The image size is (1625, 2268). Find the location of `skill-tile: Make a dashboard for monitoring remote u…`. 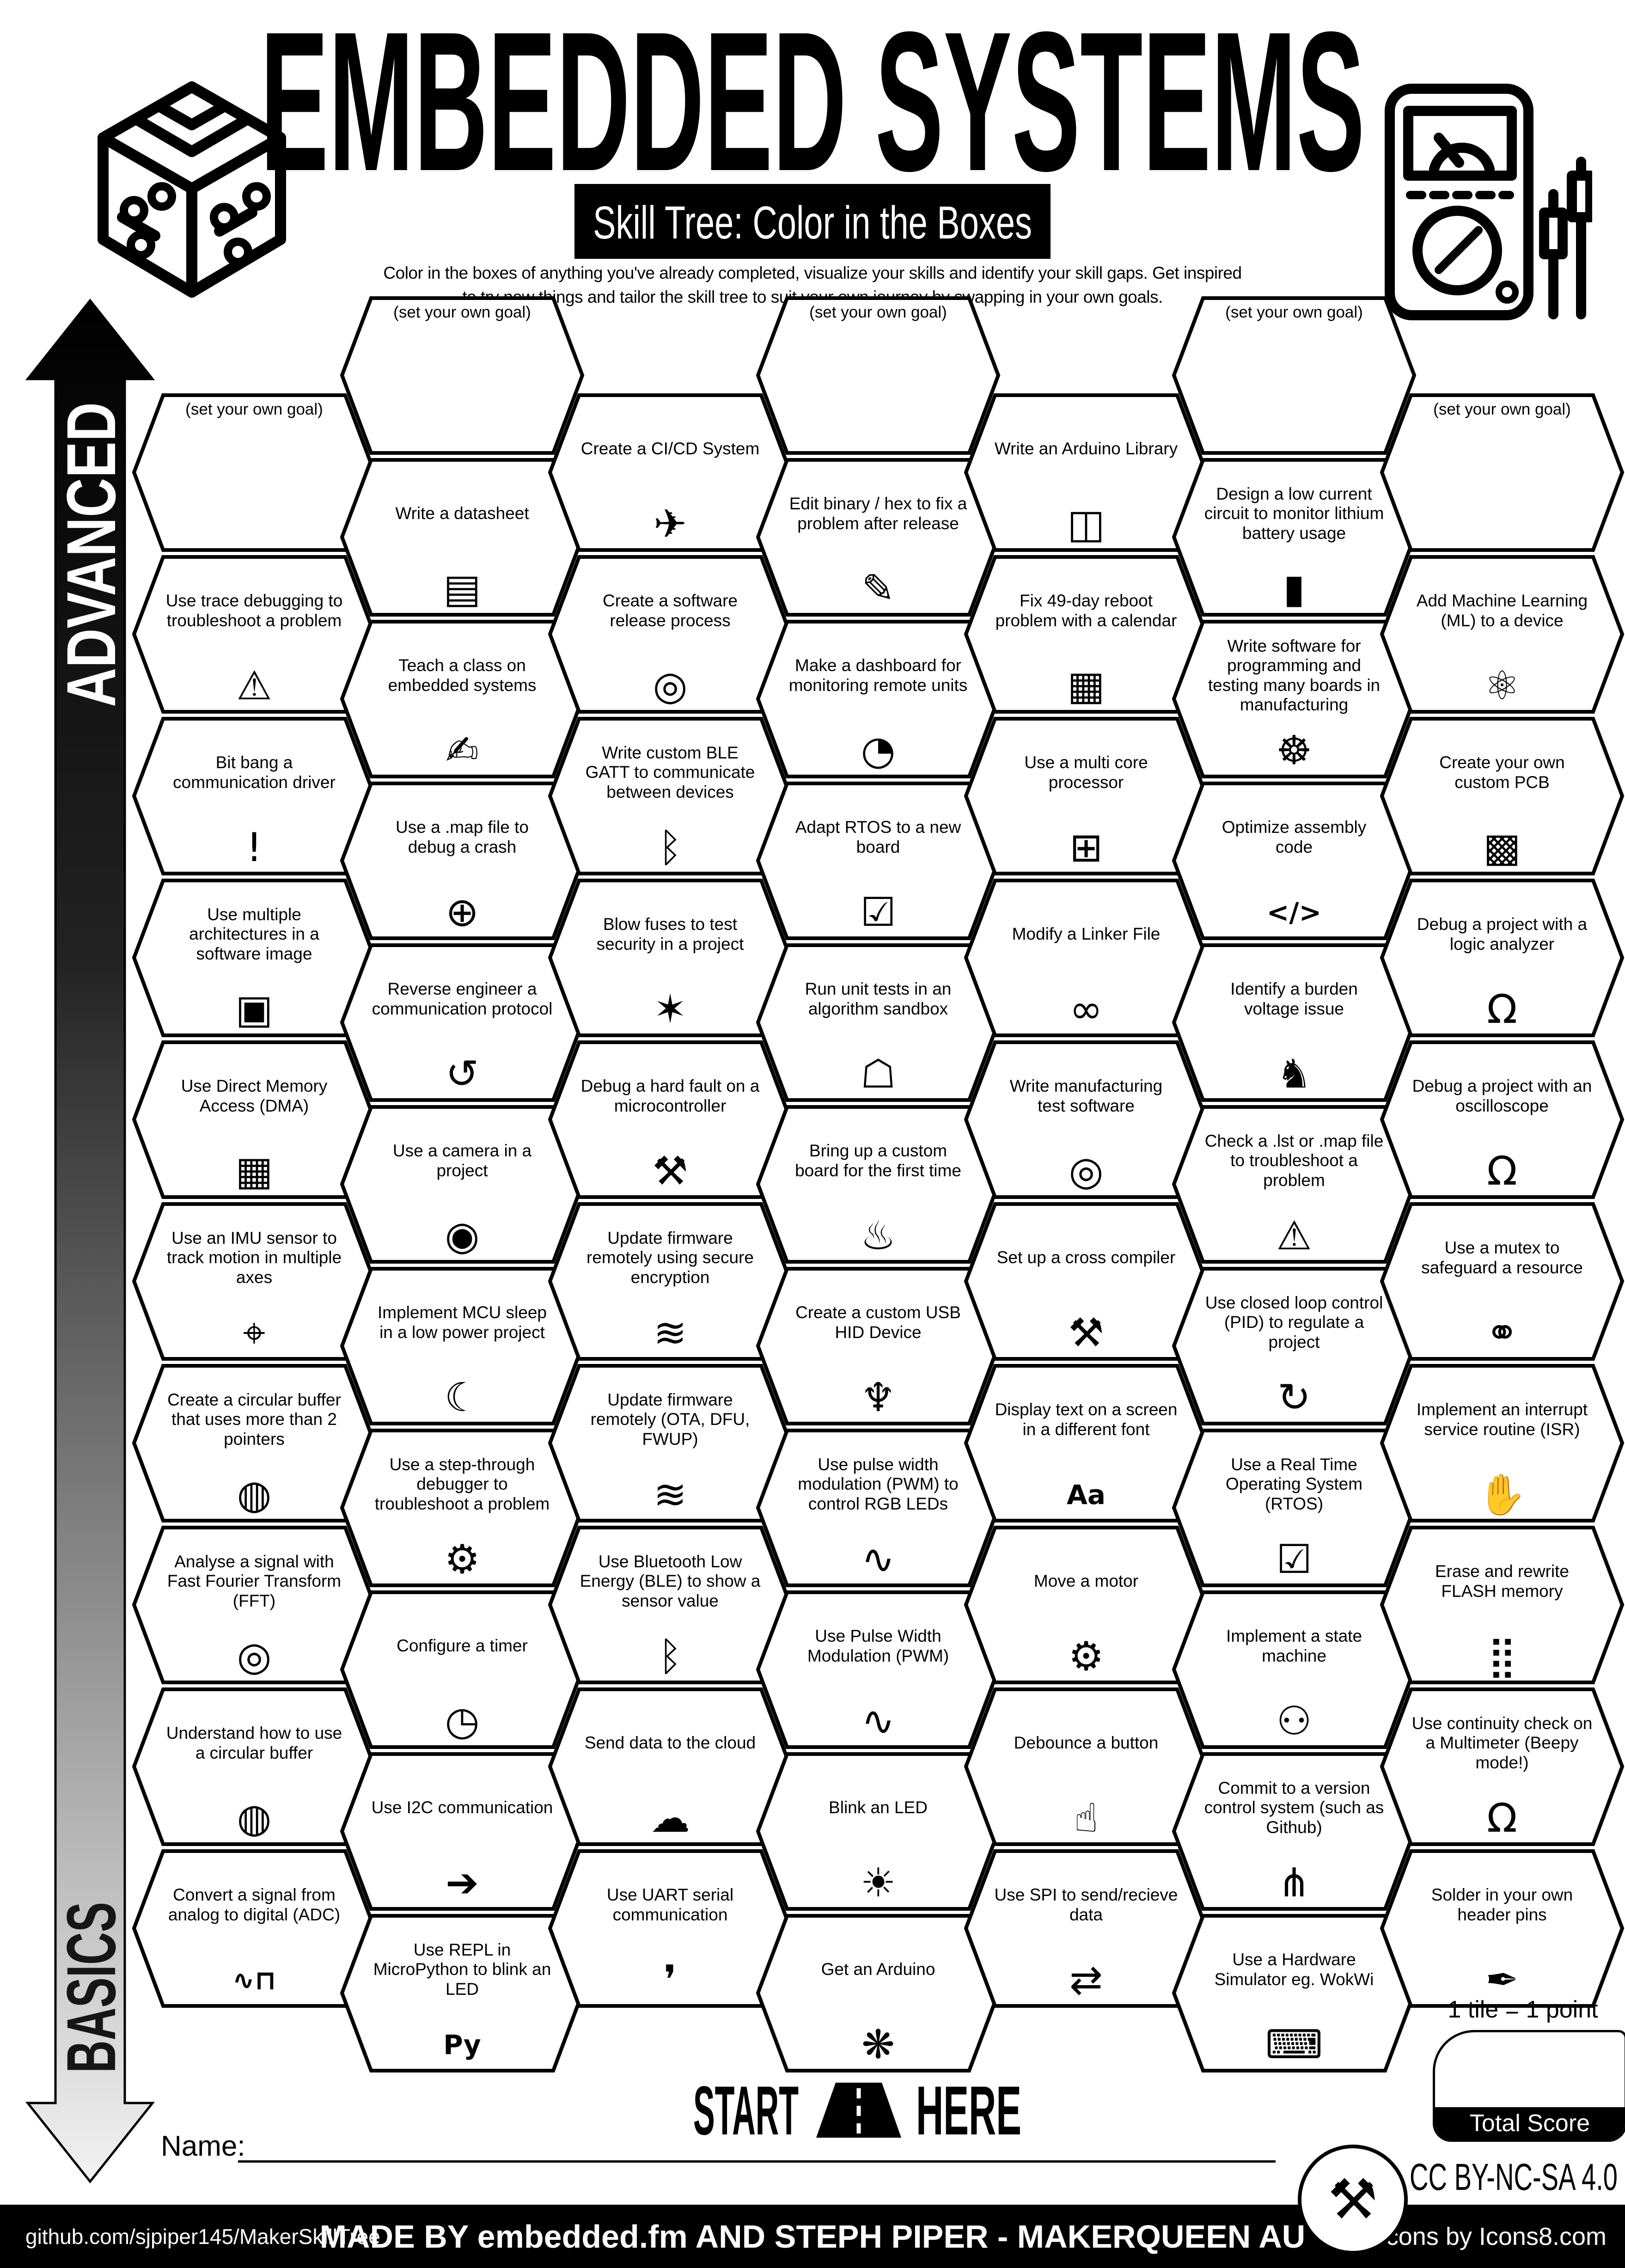

skill-tile: Make a dashboard for monitoring remote u… is located at coordinates (879, 699).